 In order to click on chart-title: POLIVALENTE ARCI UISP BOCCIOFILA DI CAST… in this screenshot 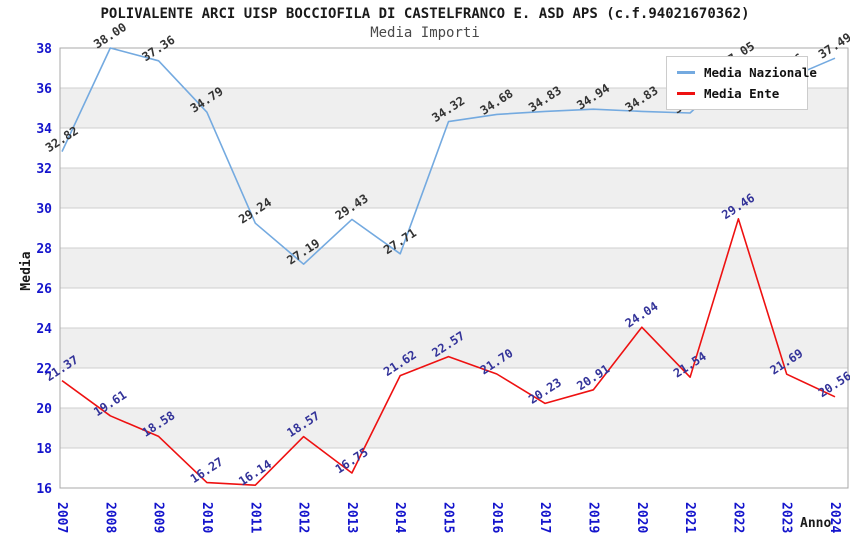, I will do `click(425, 14)`.